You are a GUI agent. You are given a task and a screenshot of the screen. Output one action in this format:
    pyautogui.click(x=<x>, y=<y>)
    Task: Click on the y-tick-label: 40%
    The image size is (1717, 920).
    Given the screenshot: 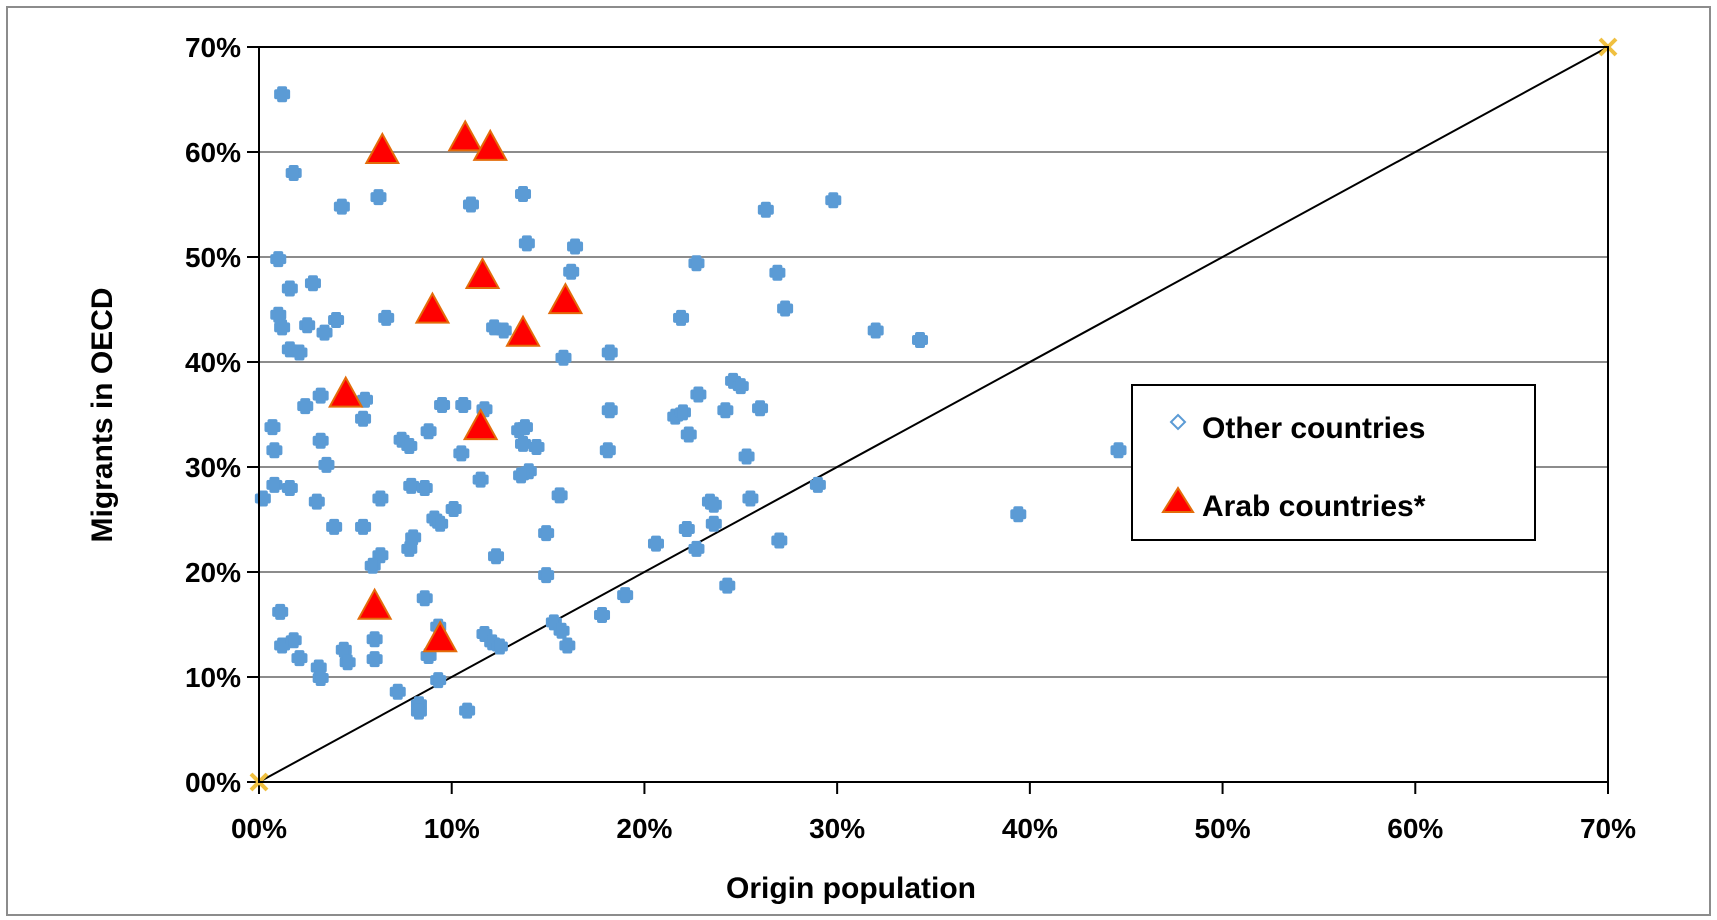 What is the action you would take?
    pyautogui.click(x=213, y=362)
    